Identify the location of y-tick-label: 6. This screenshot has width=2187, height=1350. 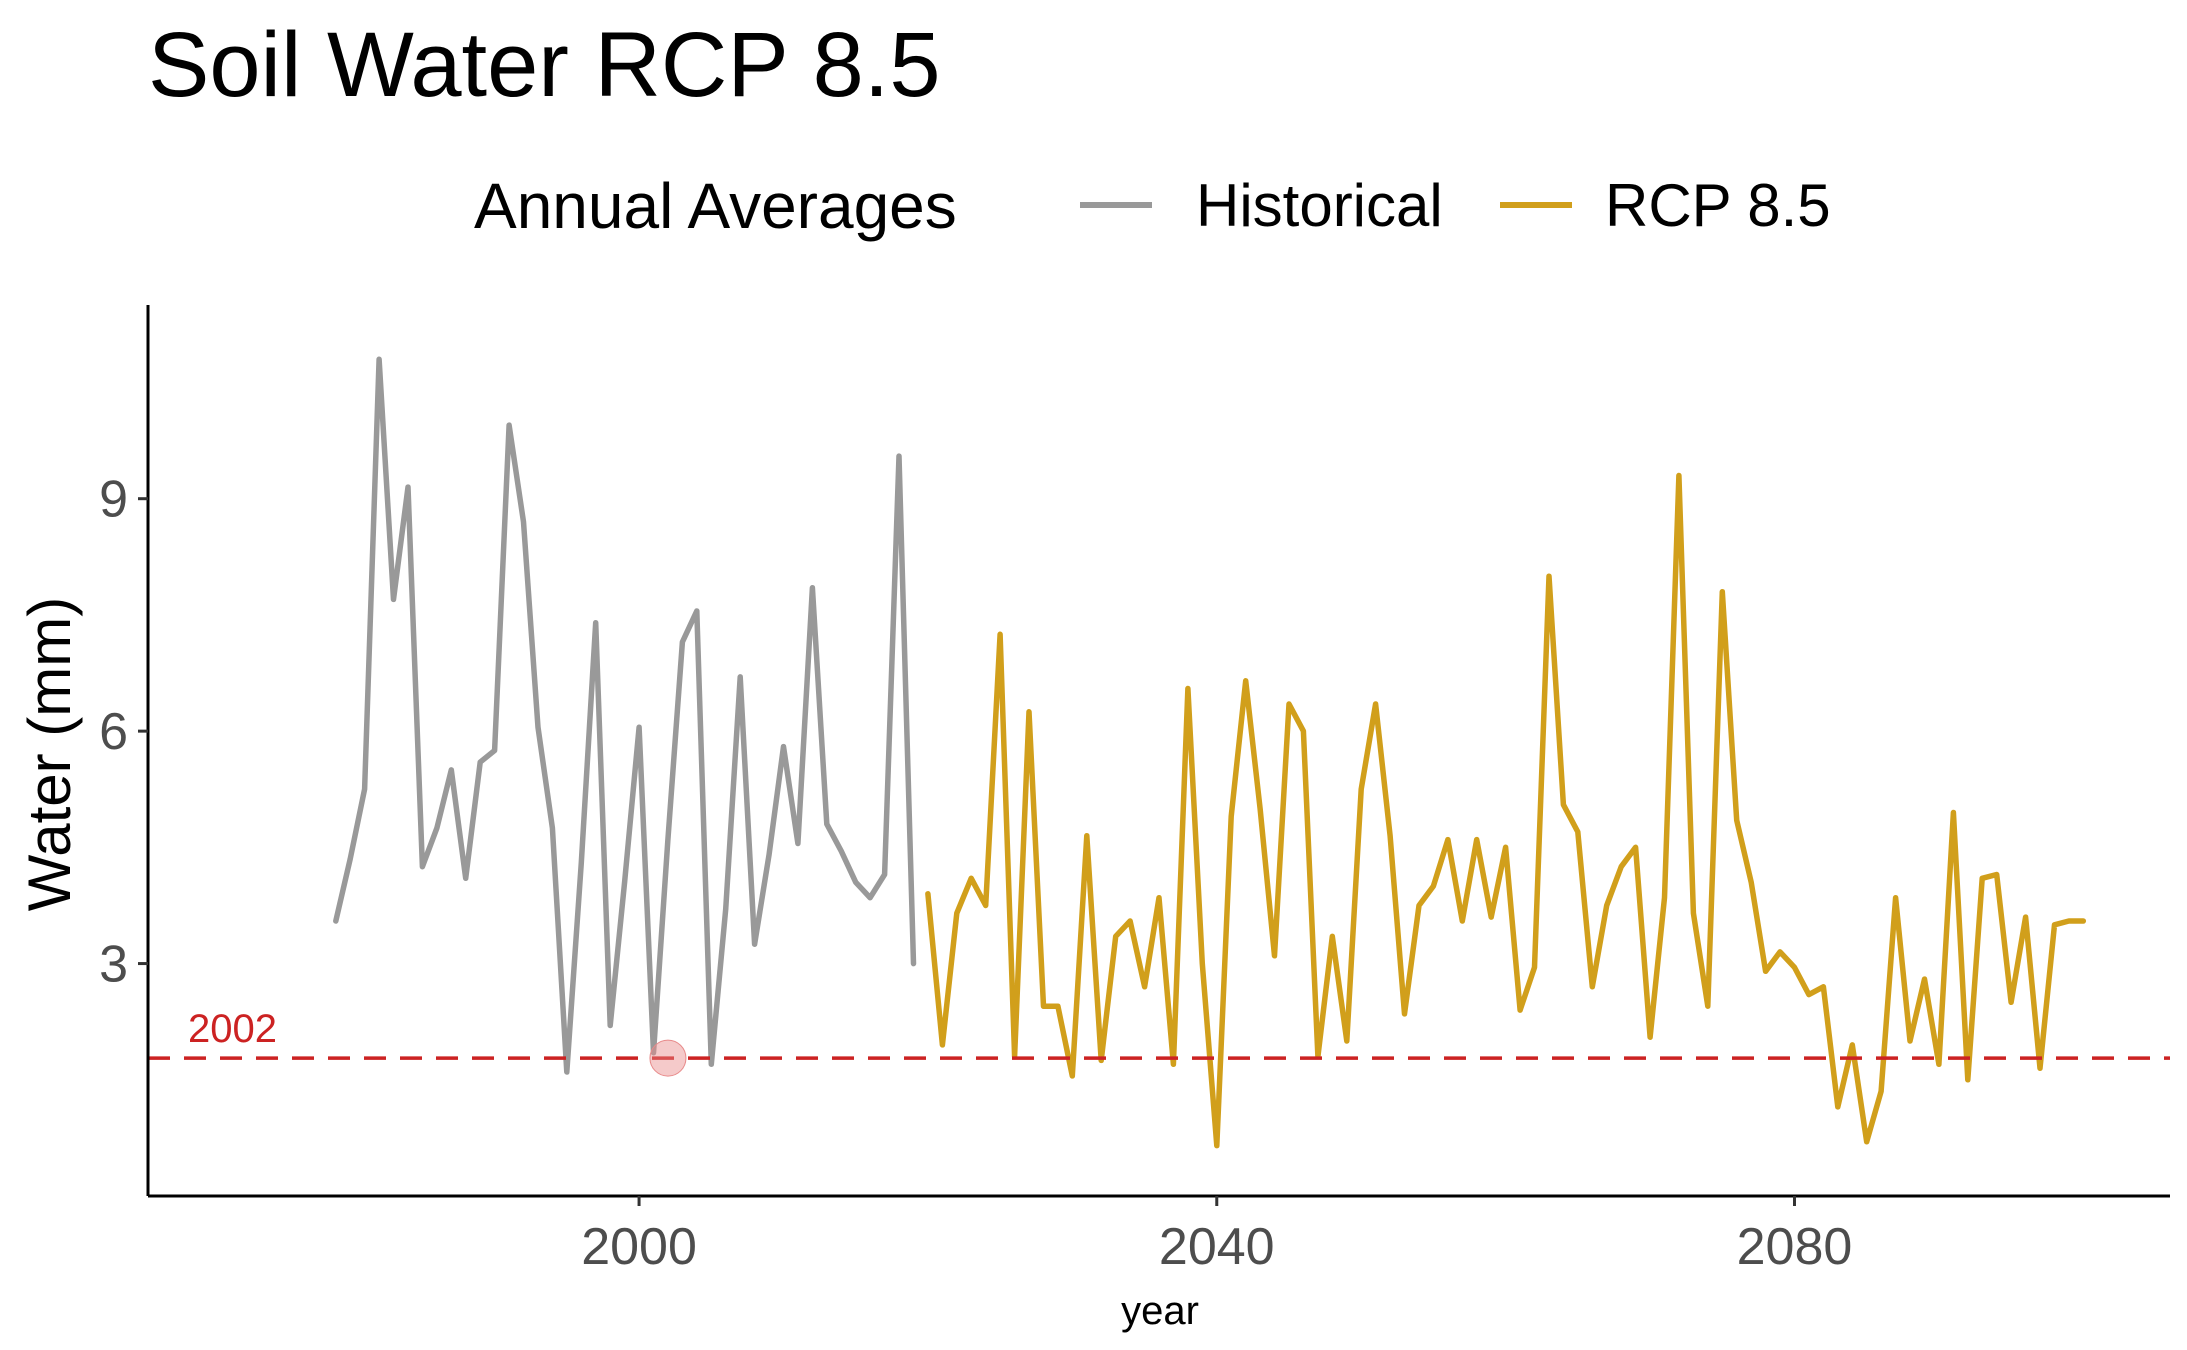
(113, 732).